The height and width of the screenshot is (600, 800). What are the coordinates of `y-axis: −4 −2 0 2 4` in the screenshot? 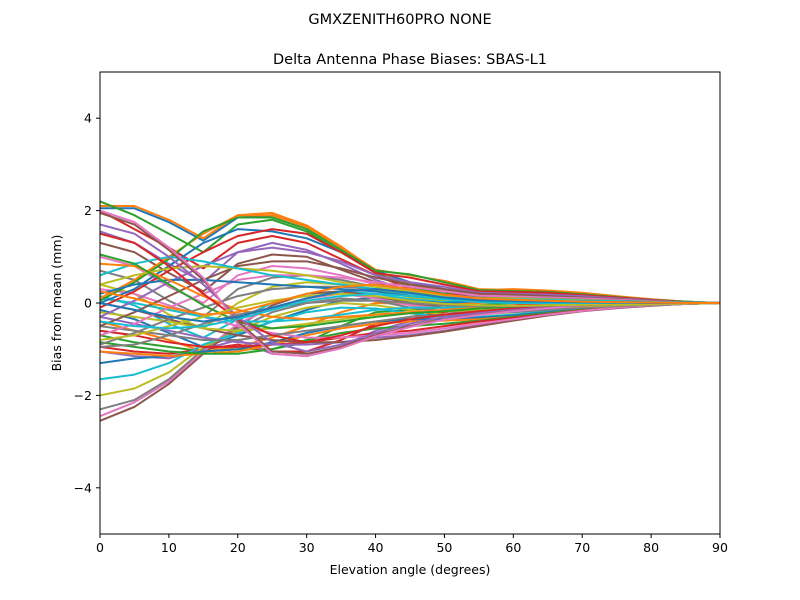 It's located at (87, 303).